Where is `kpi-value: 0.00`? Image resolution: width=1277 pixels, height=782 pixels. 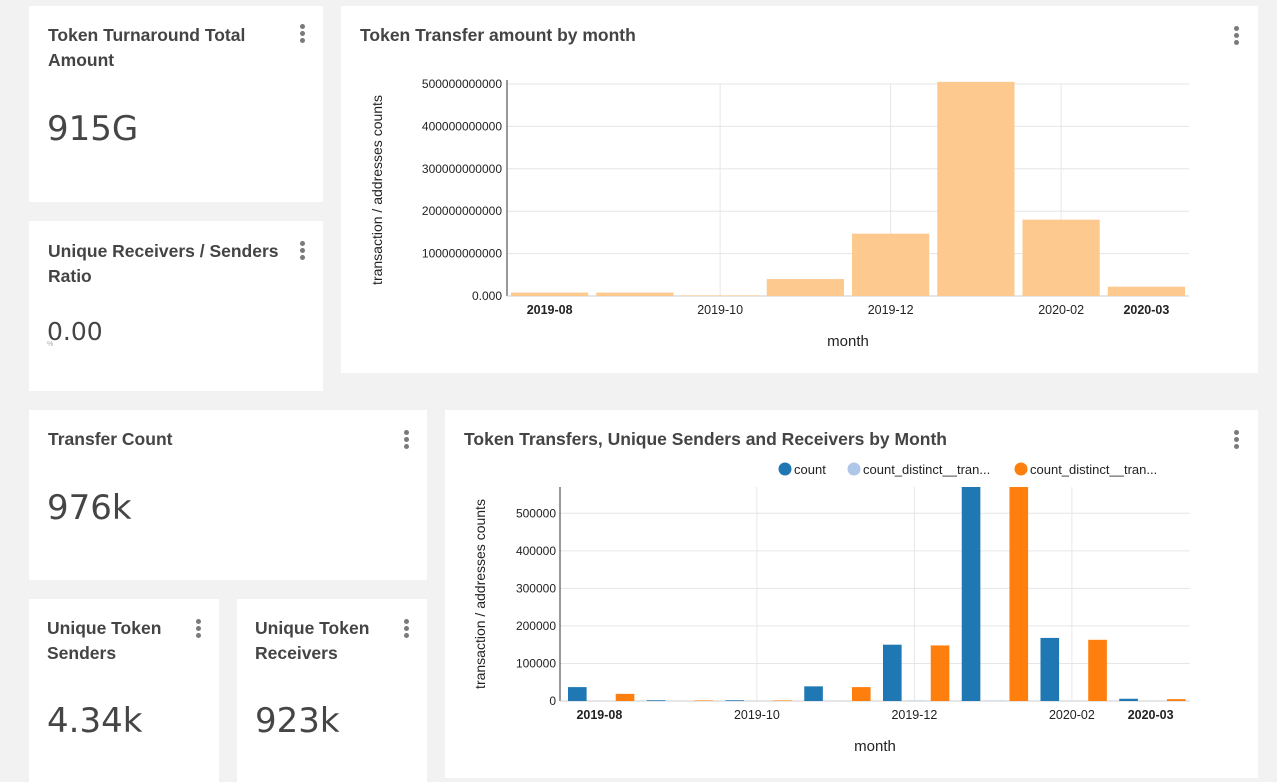
kpi-value: 0.00 is located at coordinates (75, 331).